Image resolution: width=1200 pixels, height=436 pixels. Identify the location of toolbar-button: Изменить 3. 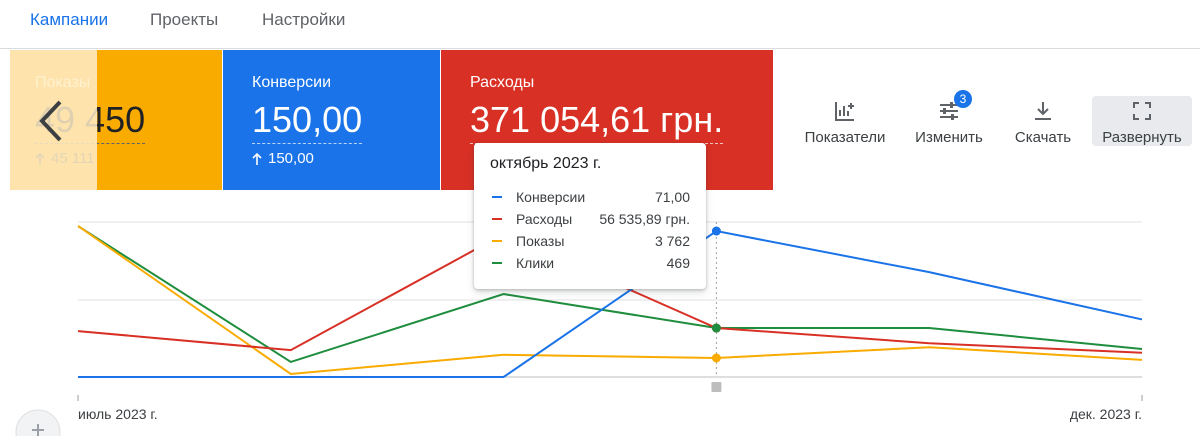
(949, 118).